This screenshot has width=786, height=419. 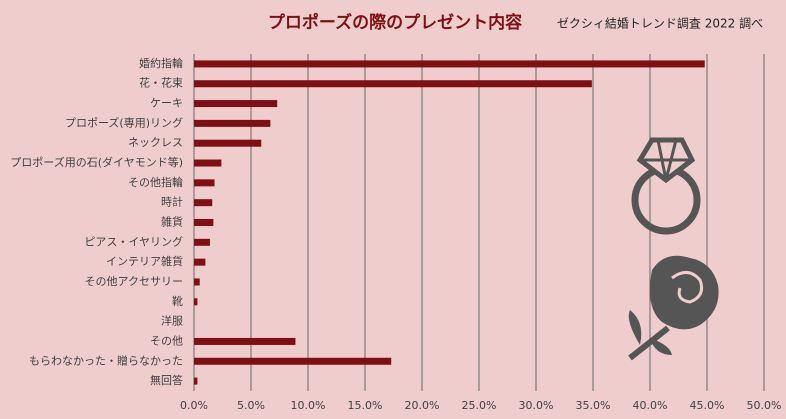 What do you see at coordinates (707, 405) in the screenshot?
I see `x-tick-label: 45.0%` at bounding box center [707, 405].